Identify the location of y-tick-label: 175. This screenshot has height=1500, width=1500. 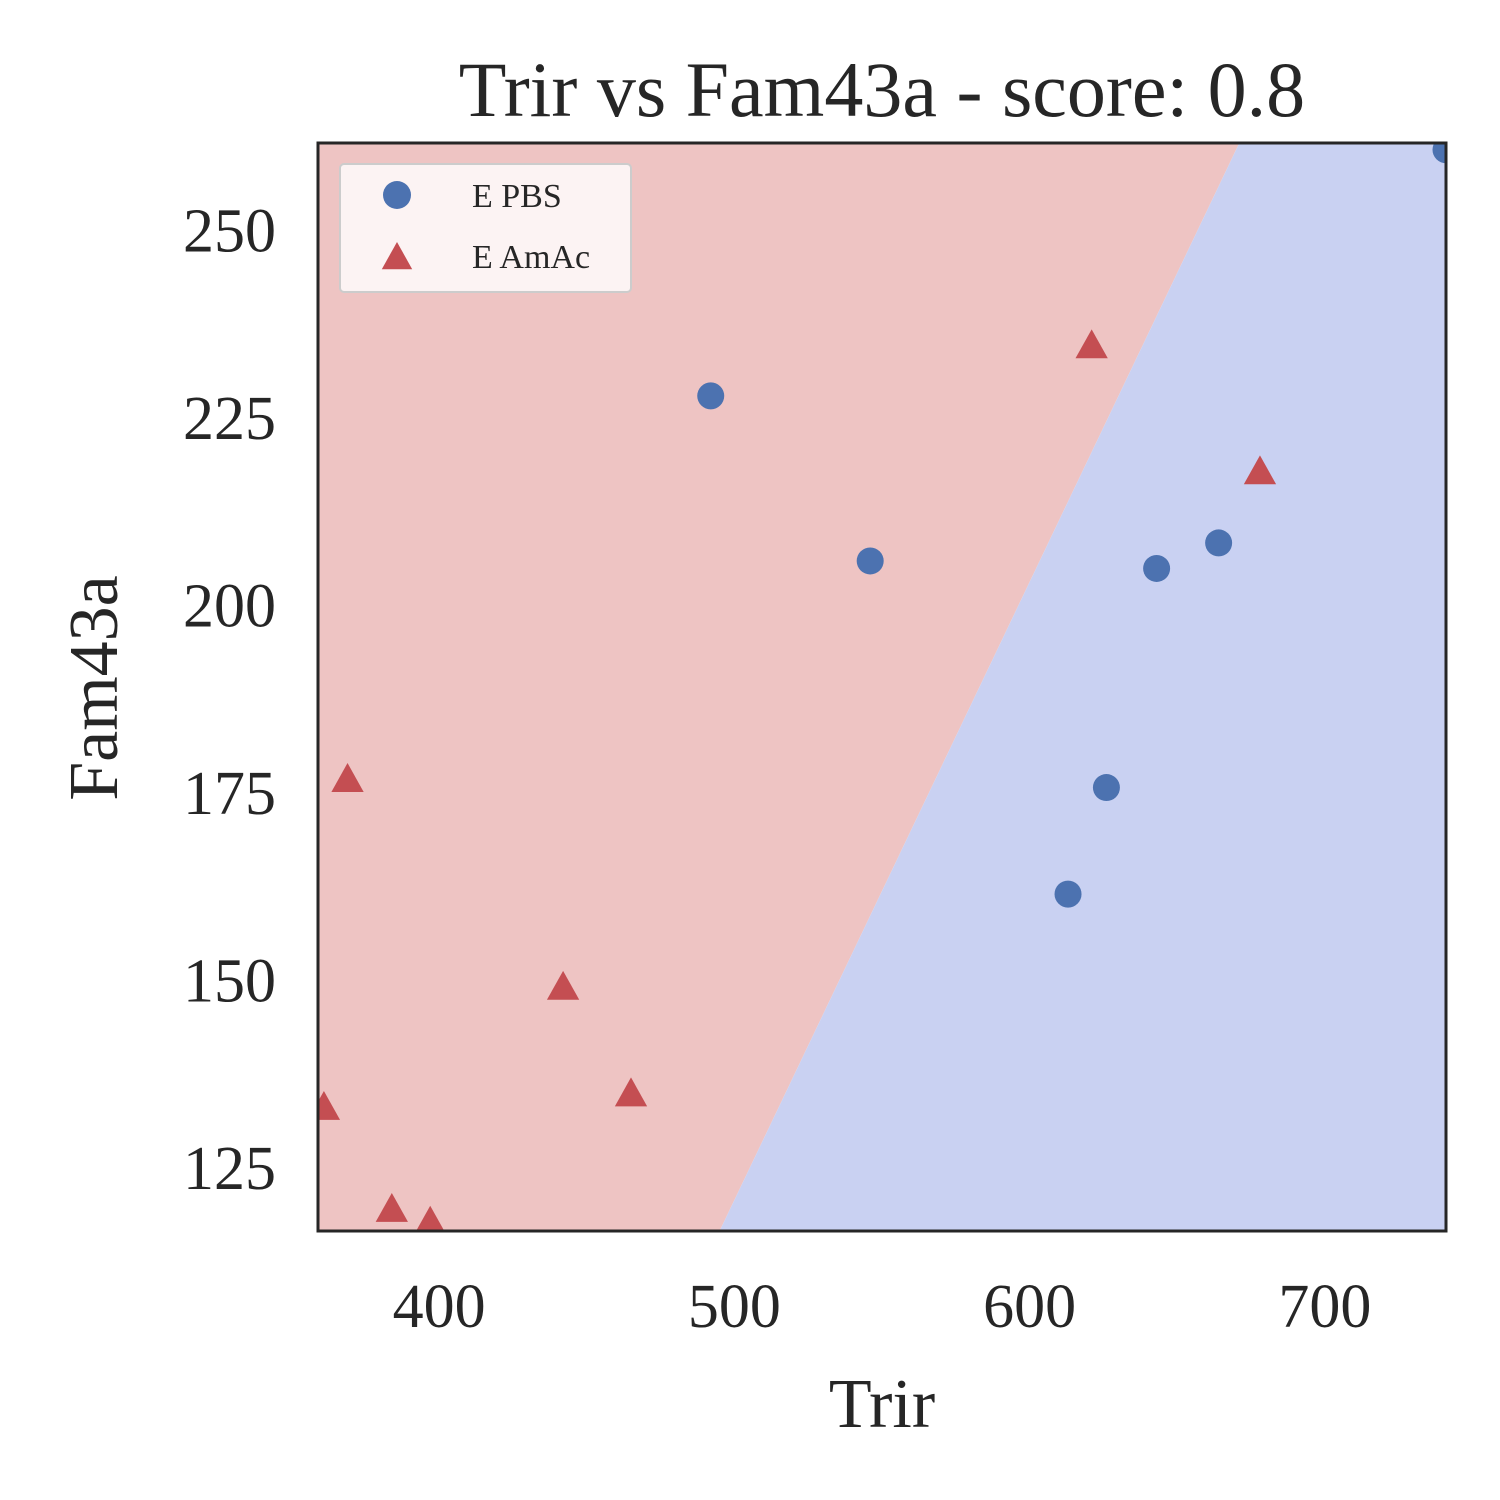
(229, 794).